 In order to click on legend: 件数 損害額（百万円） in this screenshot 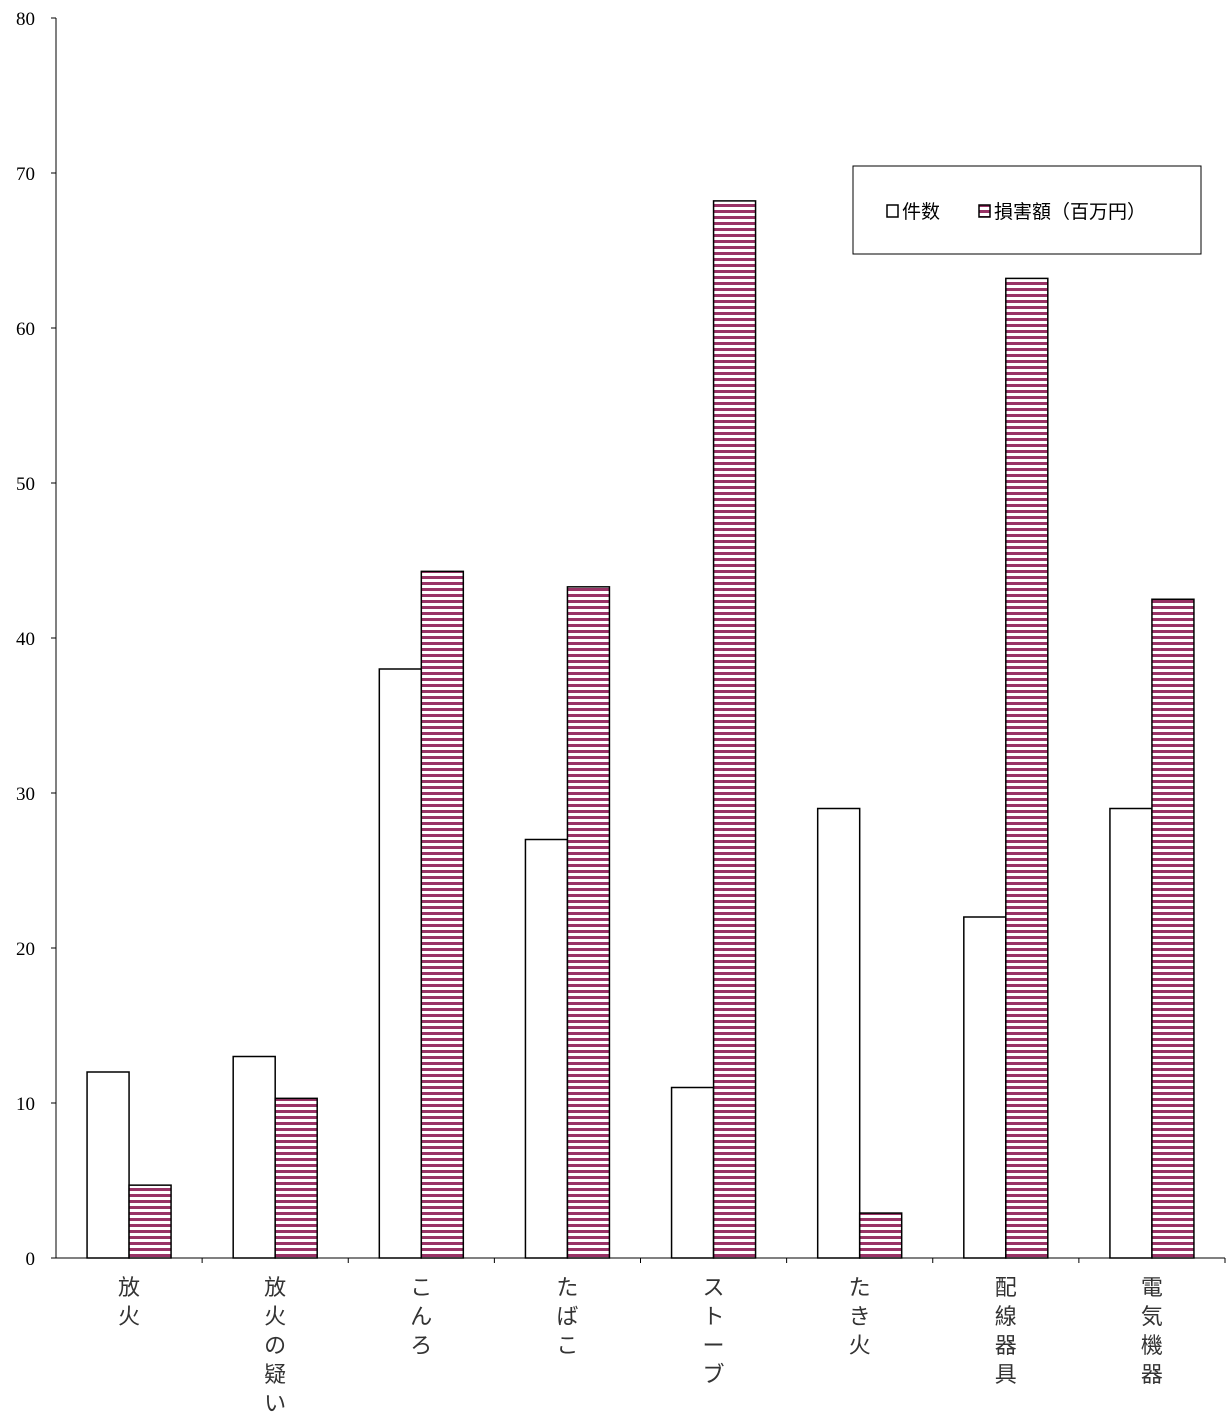, I will do `click(1027, 210)`.